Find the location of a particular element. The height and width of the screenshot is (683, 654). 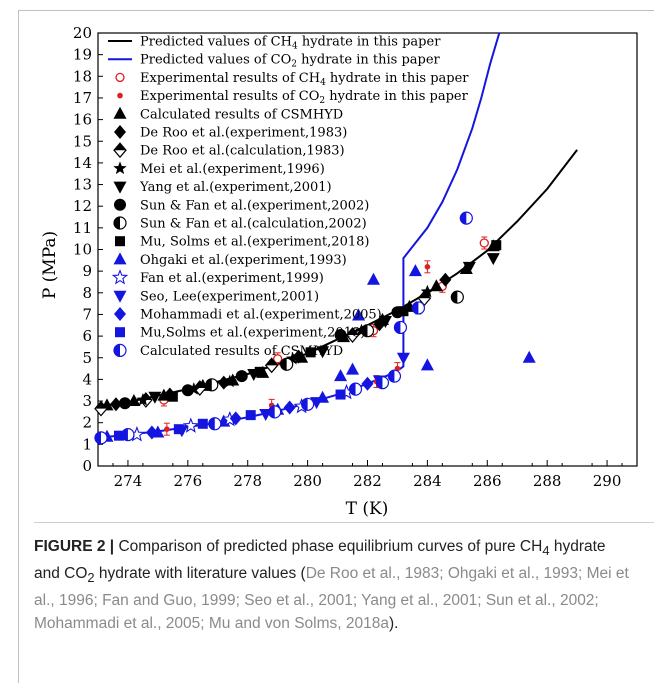

y-tick-label: 12 is located at coordinates (82, 206).